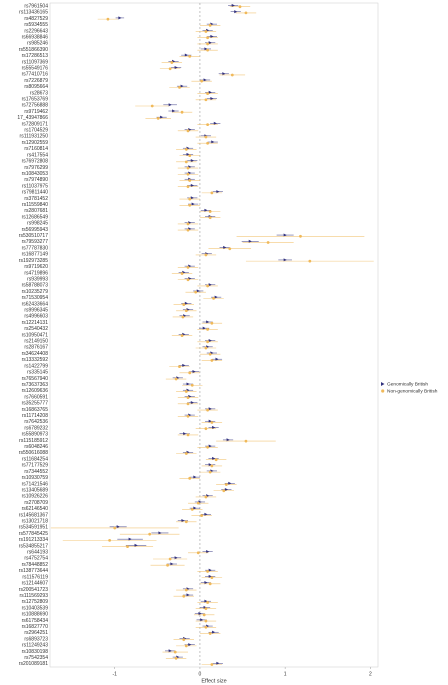 This screenshot has width=448, height=685. What do you see at coordinates (36, 149) in the screenshot?
I see `y-tick-label: rs7160814` at bounding box center [36, 149].